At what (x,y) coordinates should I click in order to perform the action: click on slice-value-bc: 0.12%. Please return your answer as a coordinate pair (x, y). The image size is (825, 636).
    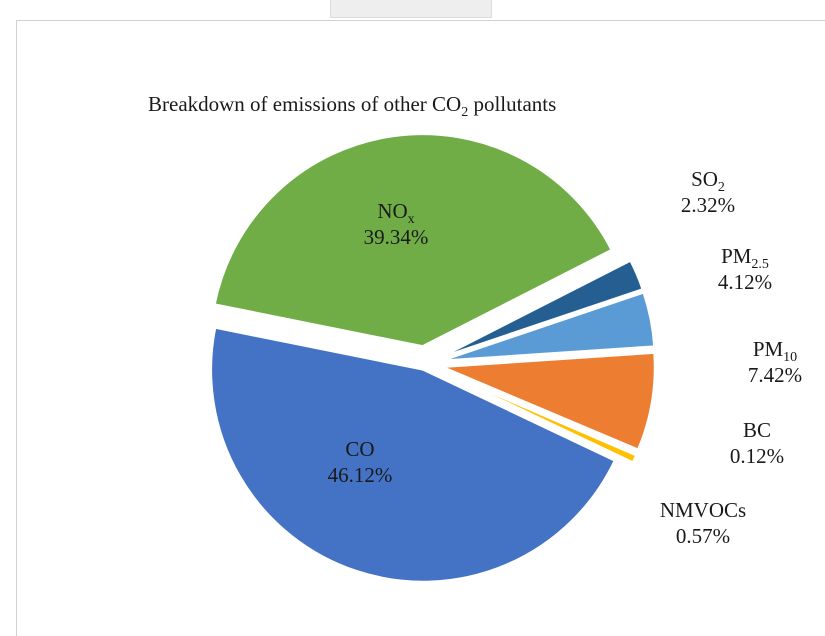
    Looking at the image, I should click on (757, 456).